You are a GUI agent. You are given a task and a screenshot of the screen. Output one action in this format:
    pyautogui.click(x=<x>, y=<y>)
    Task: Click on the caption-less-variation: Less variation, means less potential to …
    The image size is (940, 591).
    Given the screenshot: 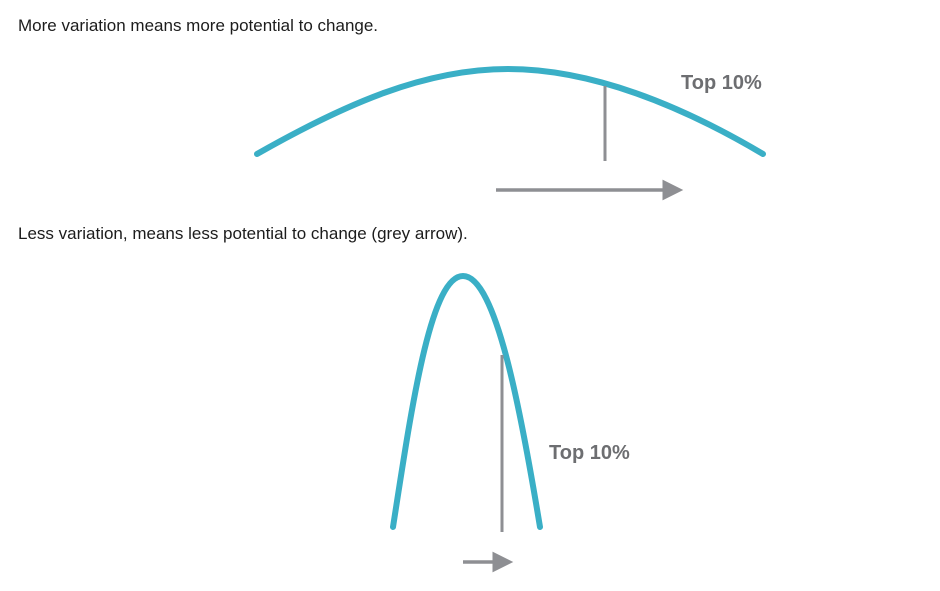 What is the action you would take?
    pyautogui.click(x=243, y=233)
    